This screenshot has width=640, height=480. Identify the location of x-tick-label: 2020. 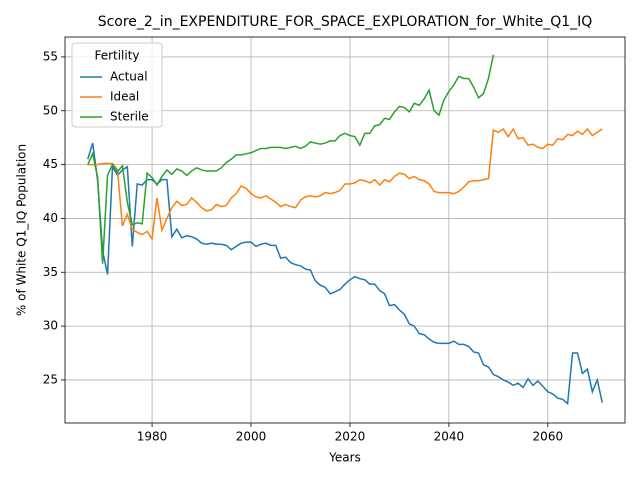
(350, 437).